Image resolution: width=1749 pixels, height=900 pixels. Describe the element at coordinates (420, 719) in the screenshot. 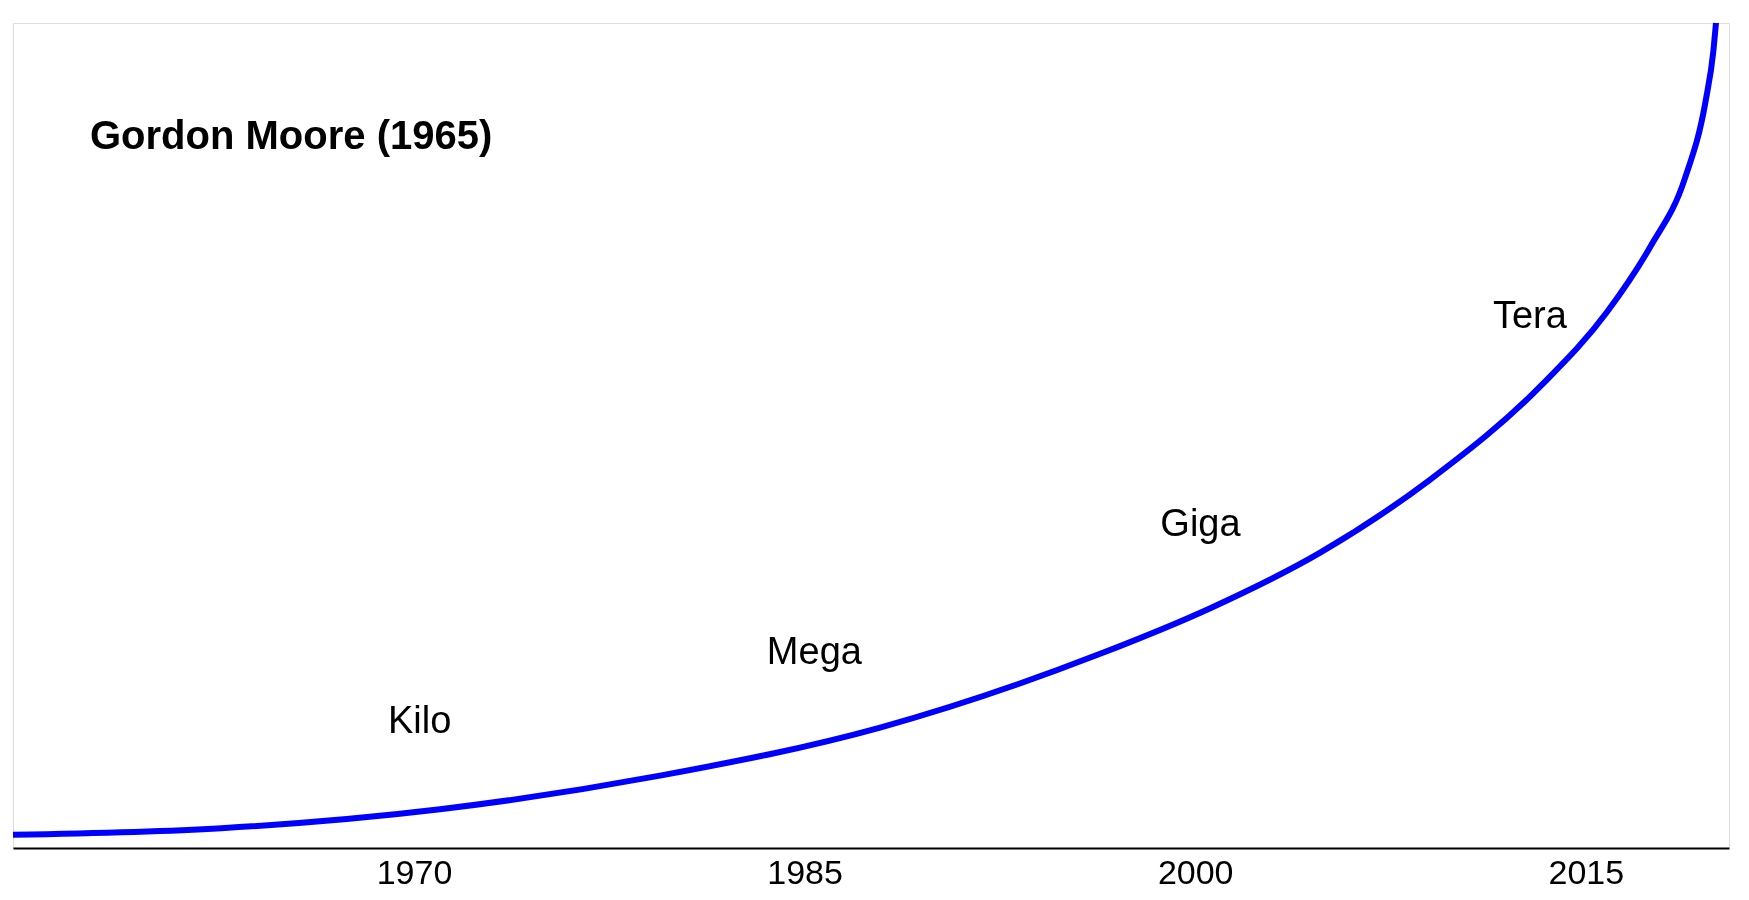

I see `annotation: Kilo` at that location.